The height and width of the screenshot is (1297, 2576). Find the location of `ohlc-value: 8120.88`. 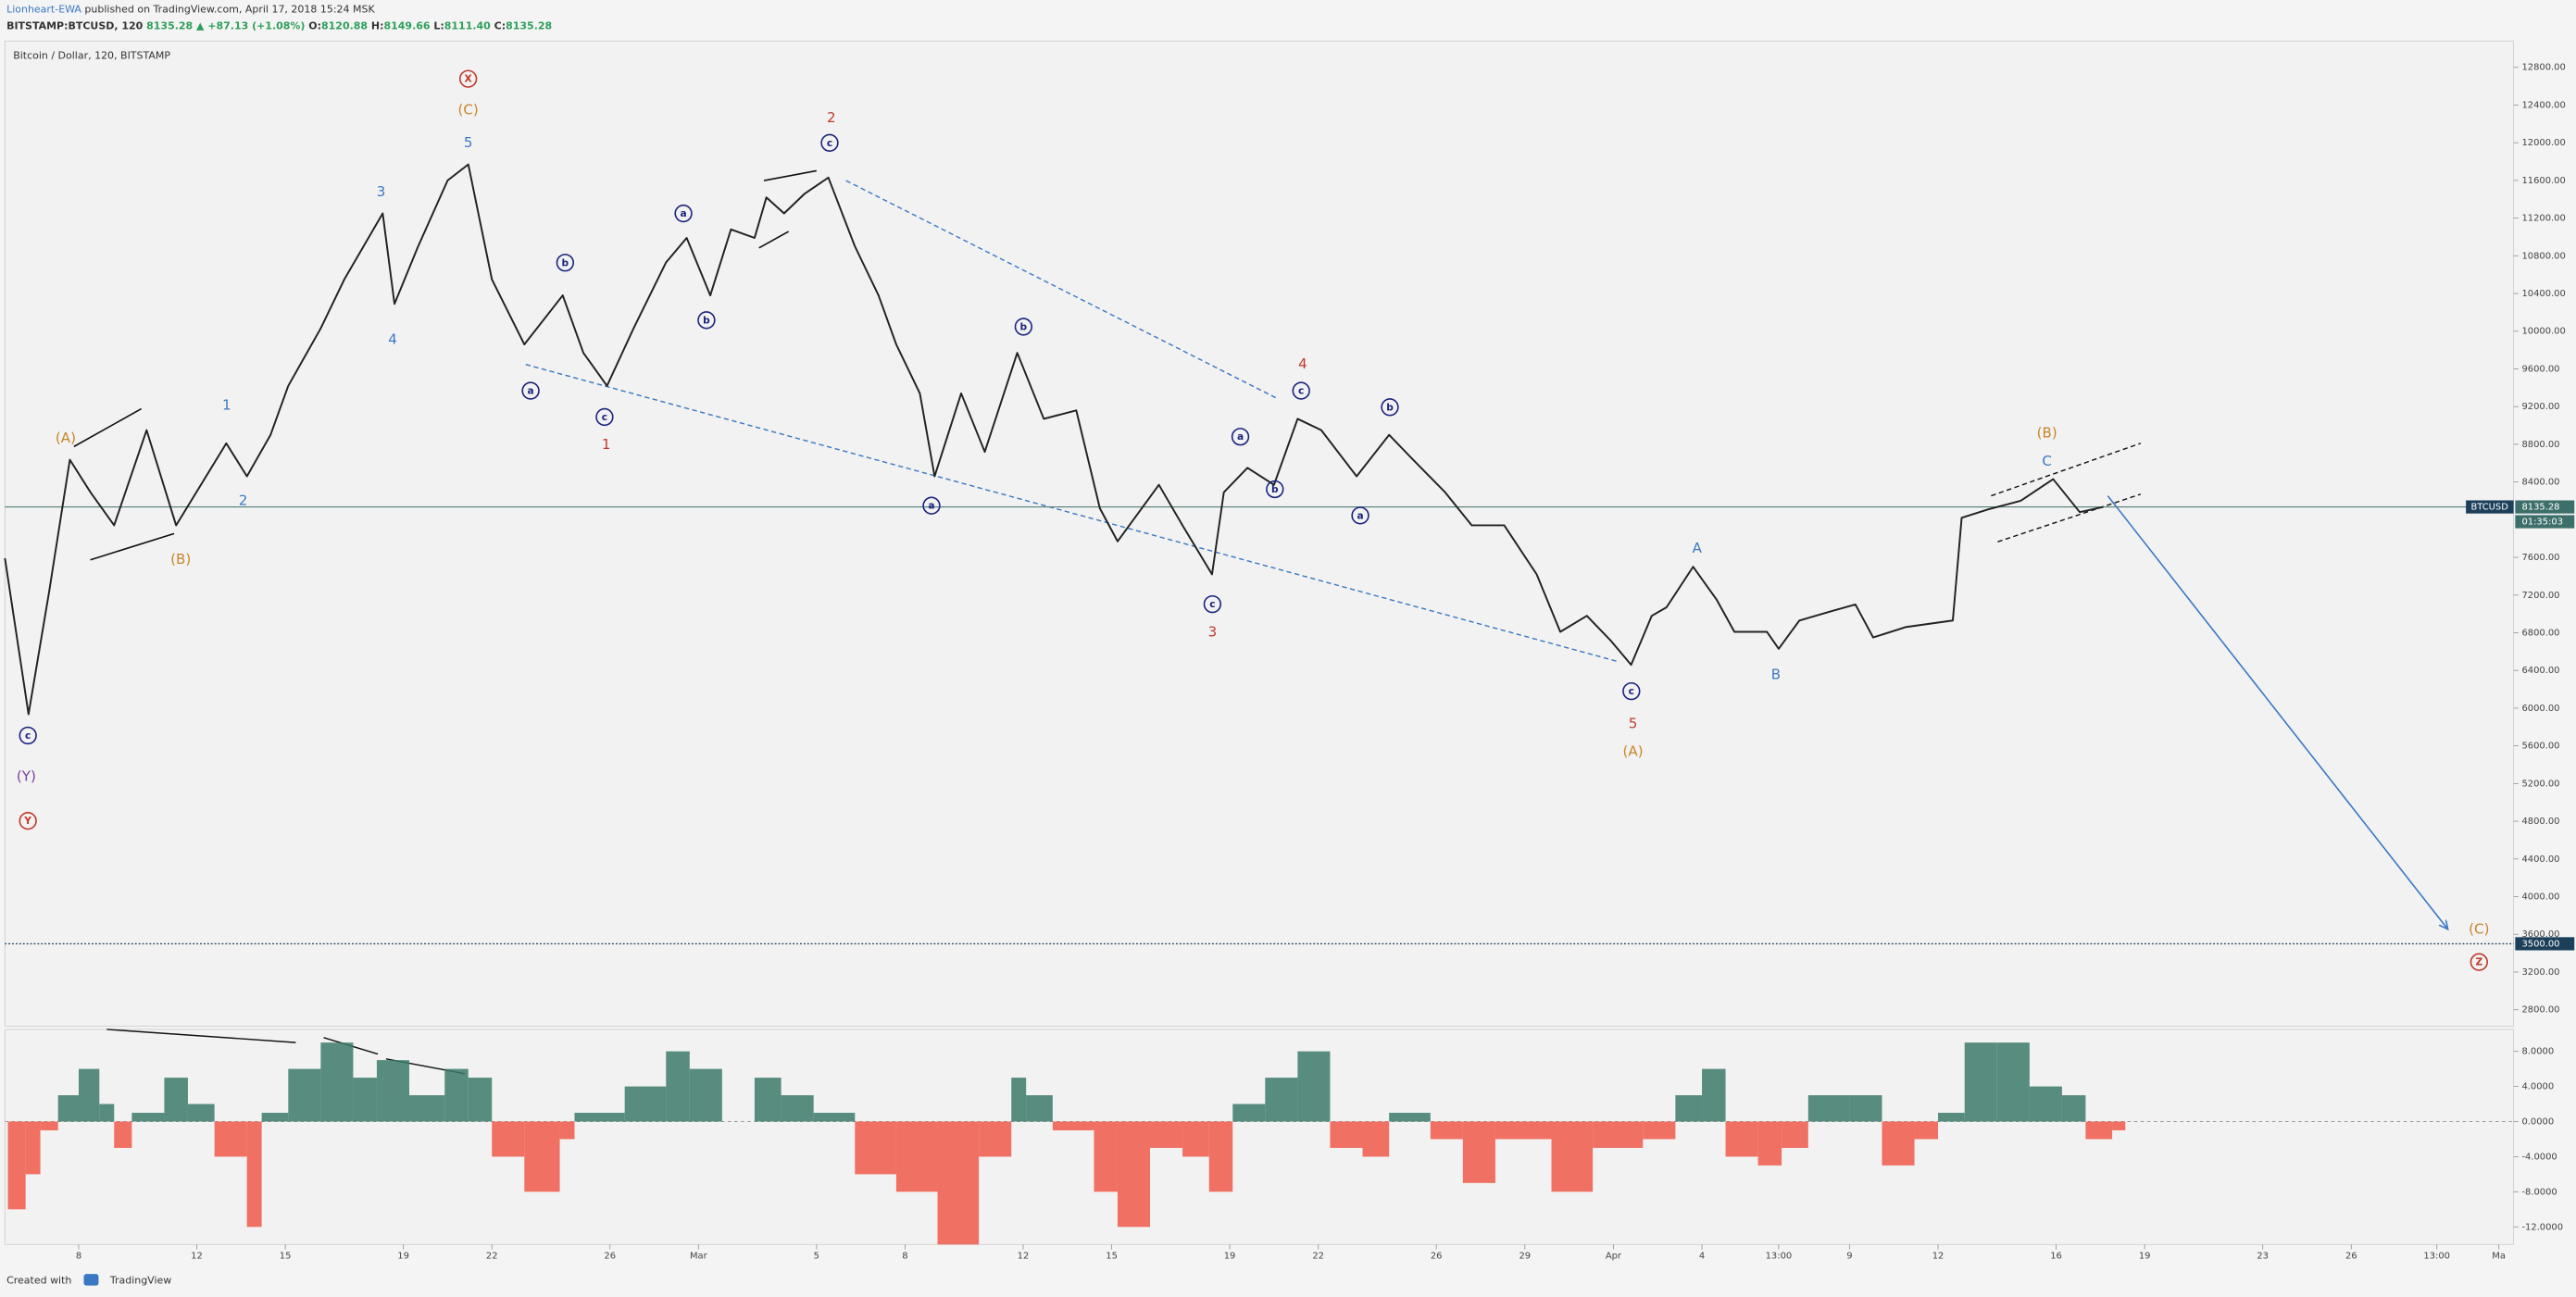

ohlc-value: 8120.88 is located at coordinates (344, 25).